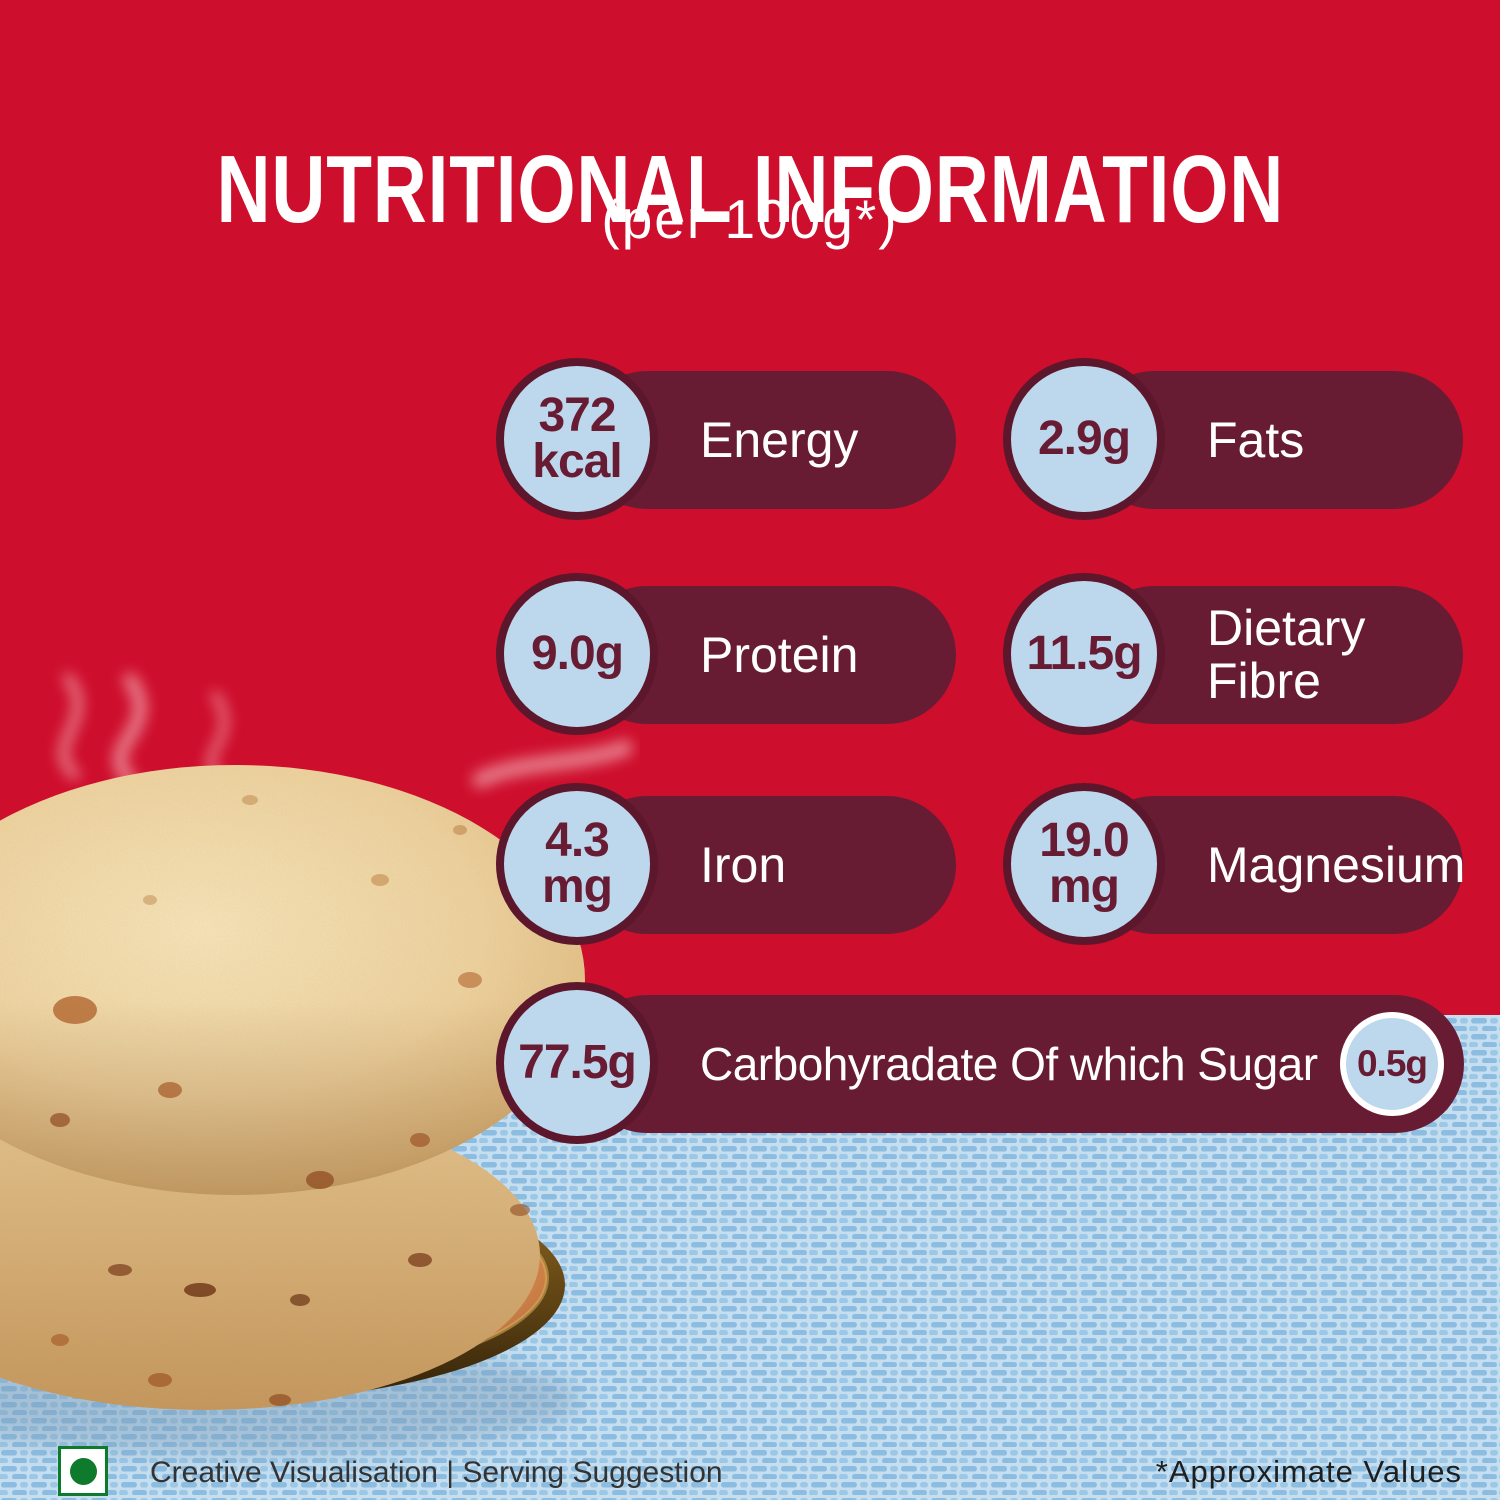  What do you see at coordinates (1084, 886) in the screenshot?
I see `magnesium-unit: mg` at bounding box center [1084, 886].